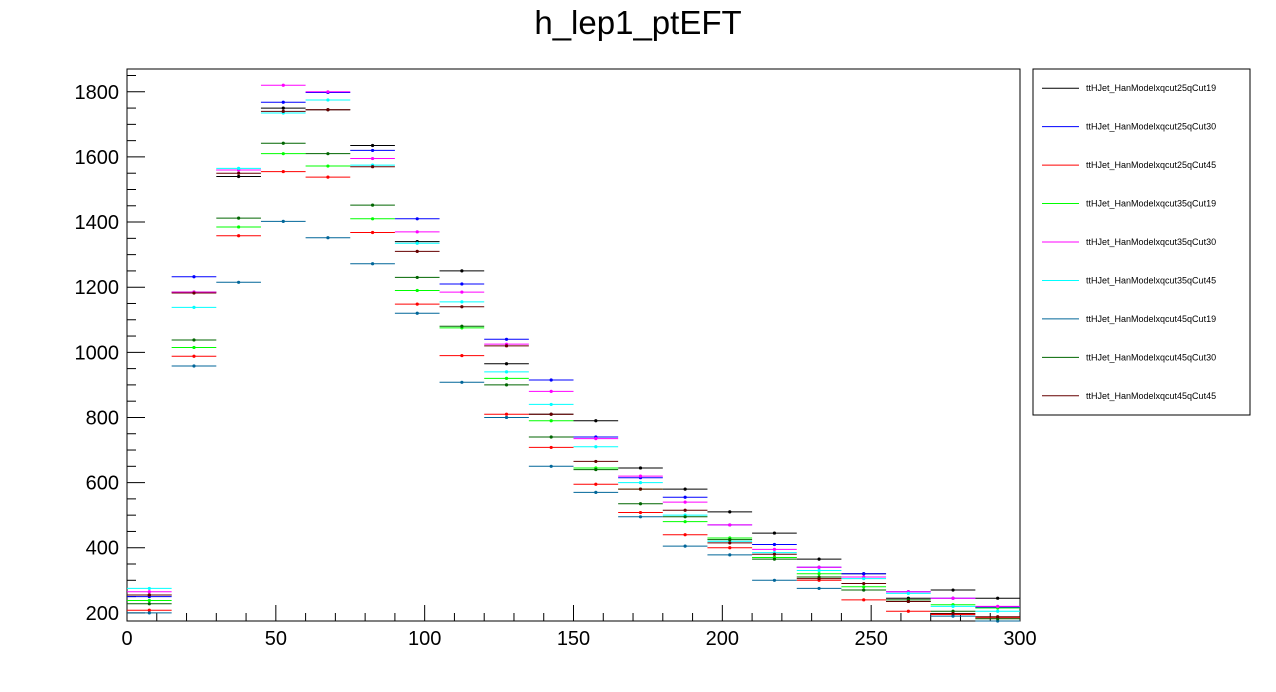 This screenshot has height=692, width=1276. Describe the element at coordinates (97, 288) in the screenshot. I see `y-tick-label: 1200` at that location.